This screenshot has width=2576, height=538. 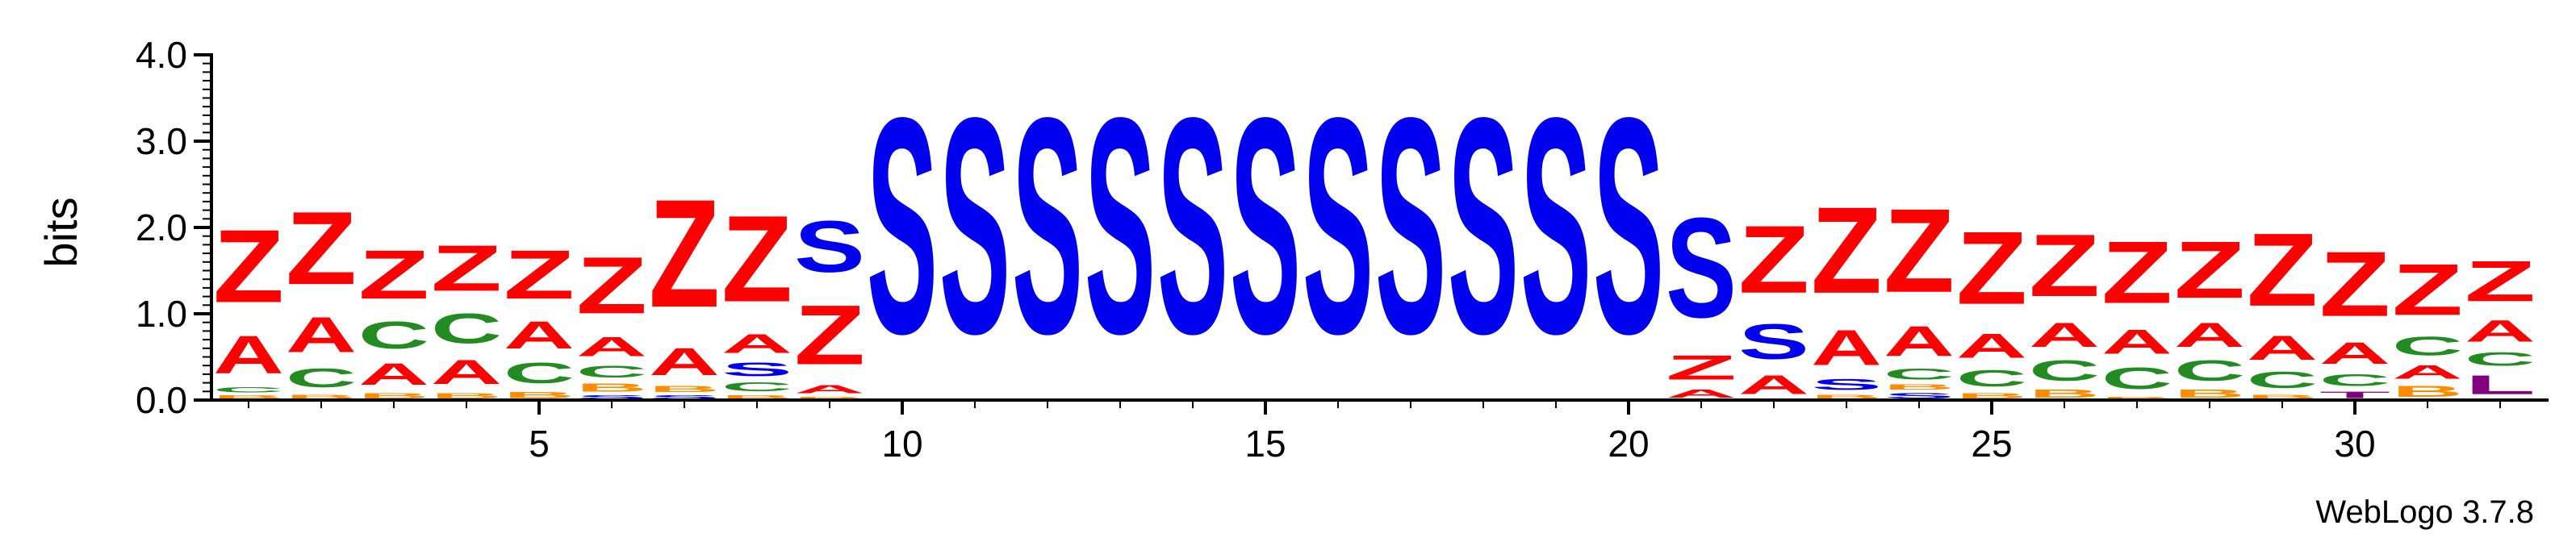 I want to click on y-tick-label: 4.0, so click(x=161, y=55).